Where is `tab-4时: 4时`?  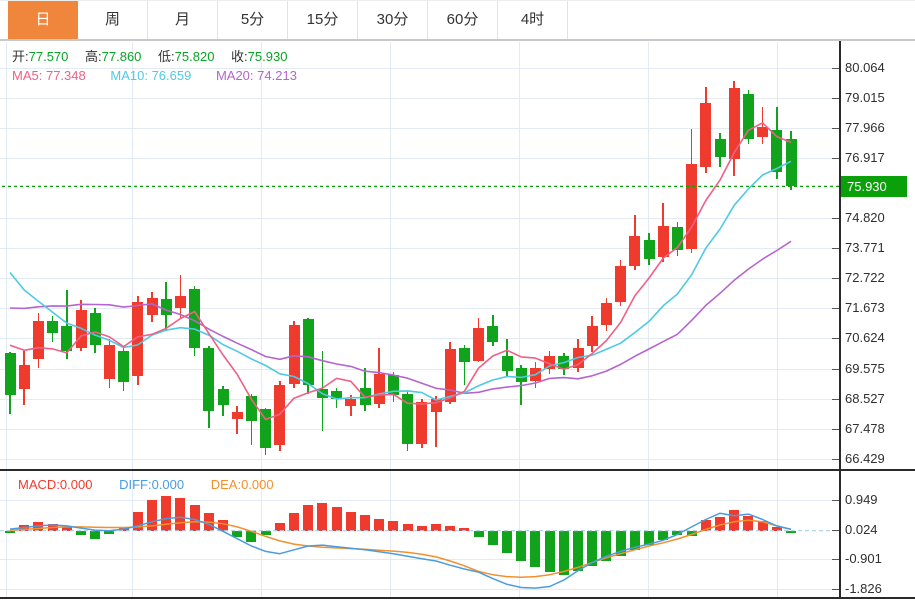 tab-4时: 4时 is located at coordinates (533, 20).